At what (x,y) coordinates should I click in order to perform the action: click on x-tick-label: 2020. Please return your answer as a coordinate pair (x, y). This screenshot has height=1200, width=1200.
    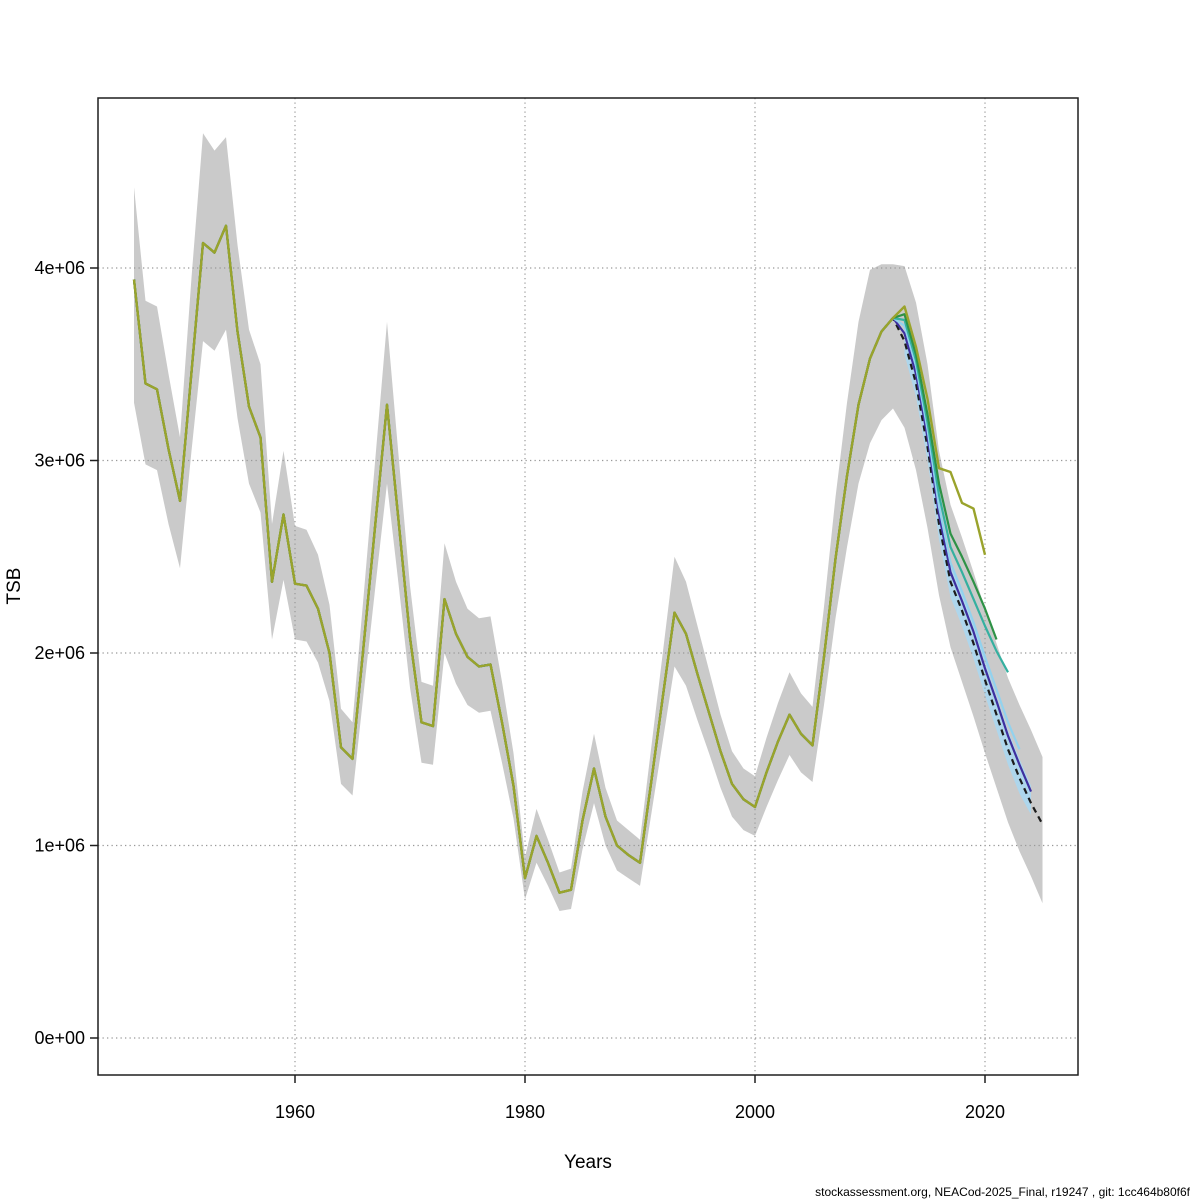
    Looking at the image, I should click on (985, 1112).